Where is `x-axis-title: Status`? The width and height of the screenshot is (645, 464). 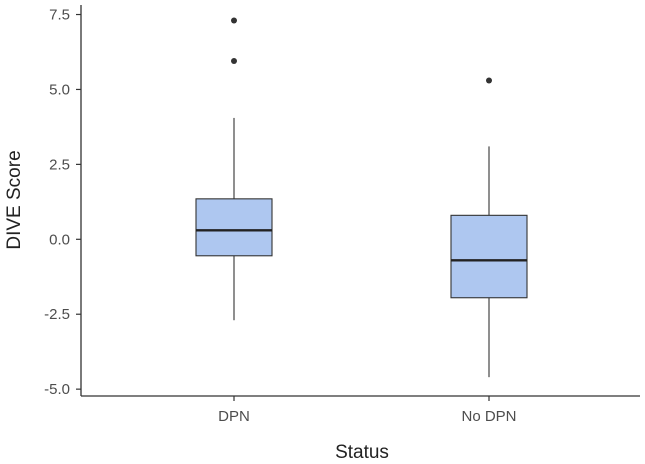
x-axis-title: Status is located at coordinates (362, 452).